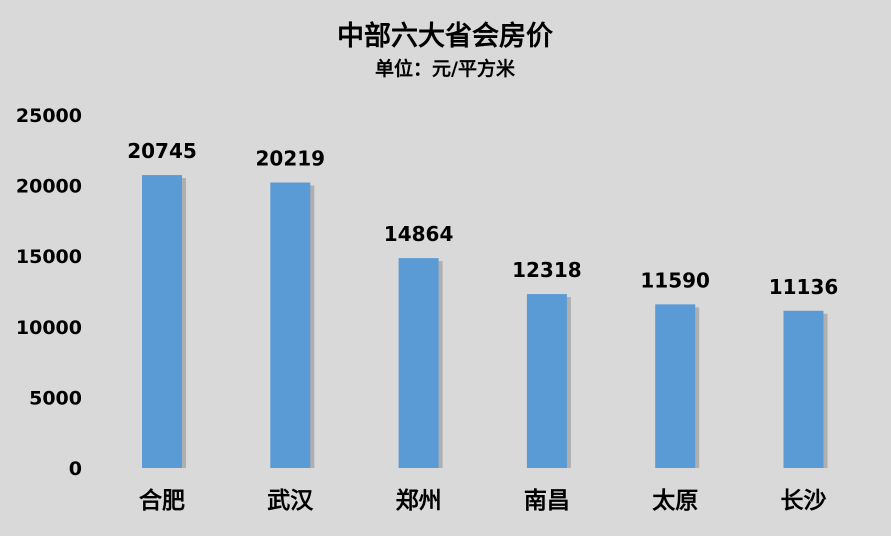  What do you see at coordinates (547, 501) in the screenshot?
I see `x-tick-label: 南昌` at bounding box center [547, 501].